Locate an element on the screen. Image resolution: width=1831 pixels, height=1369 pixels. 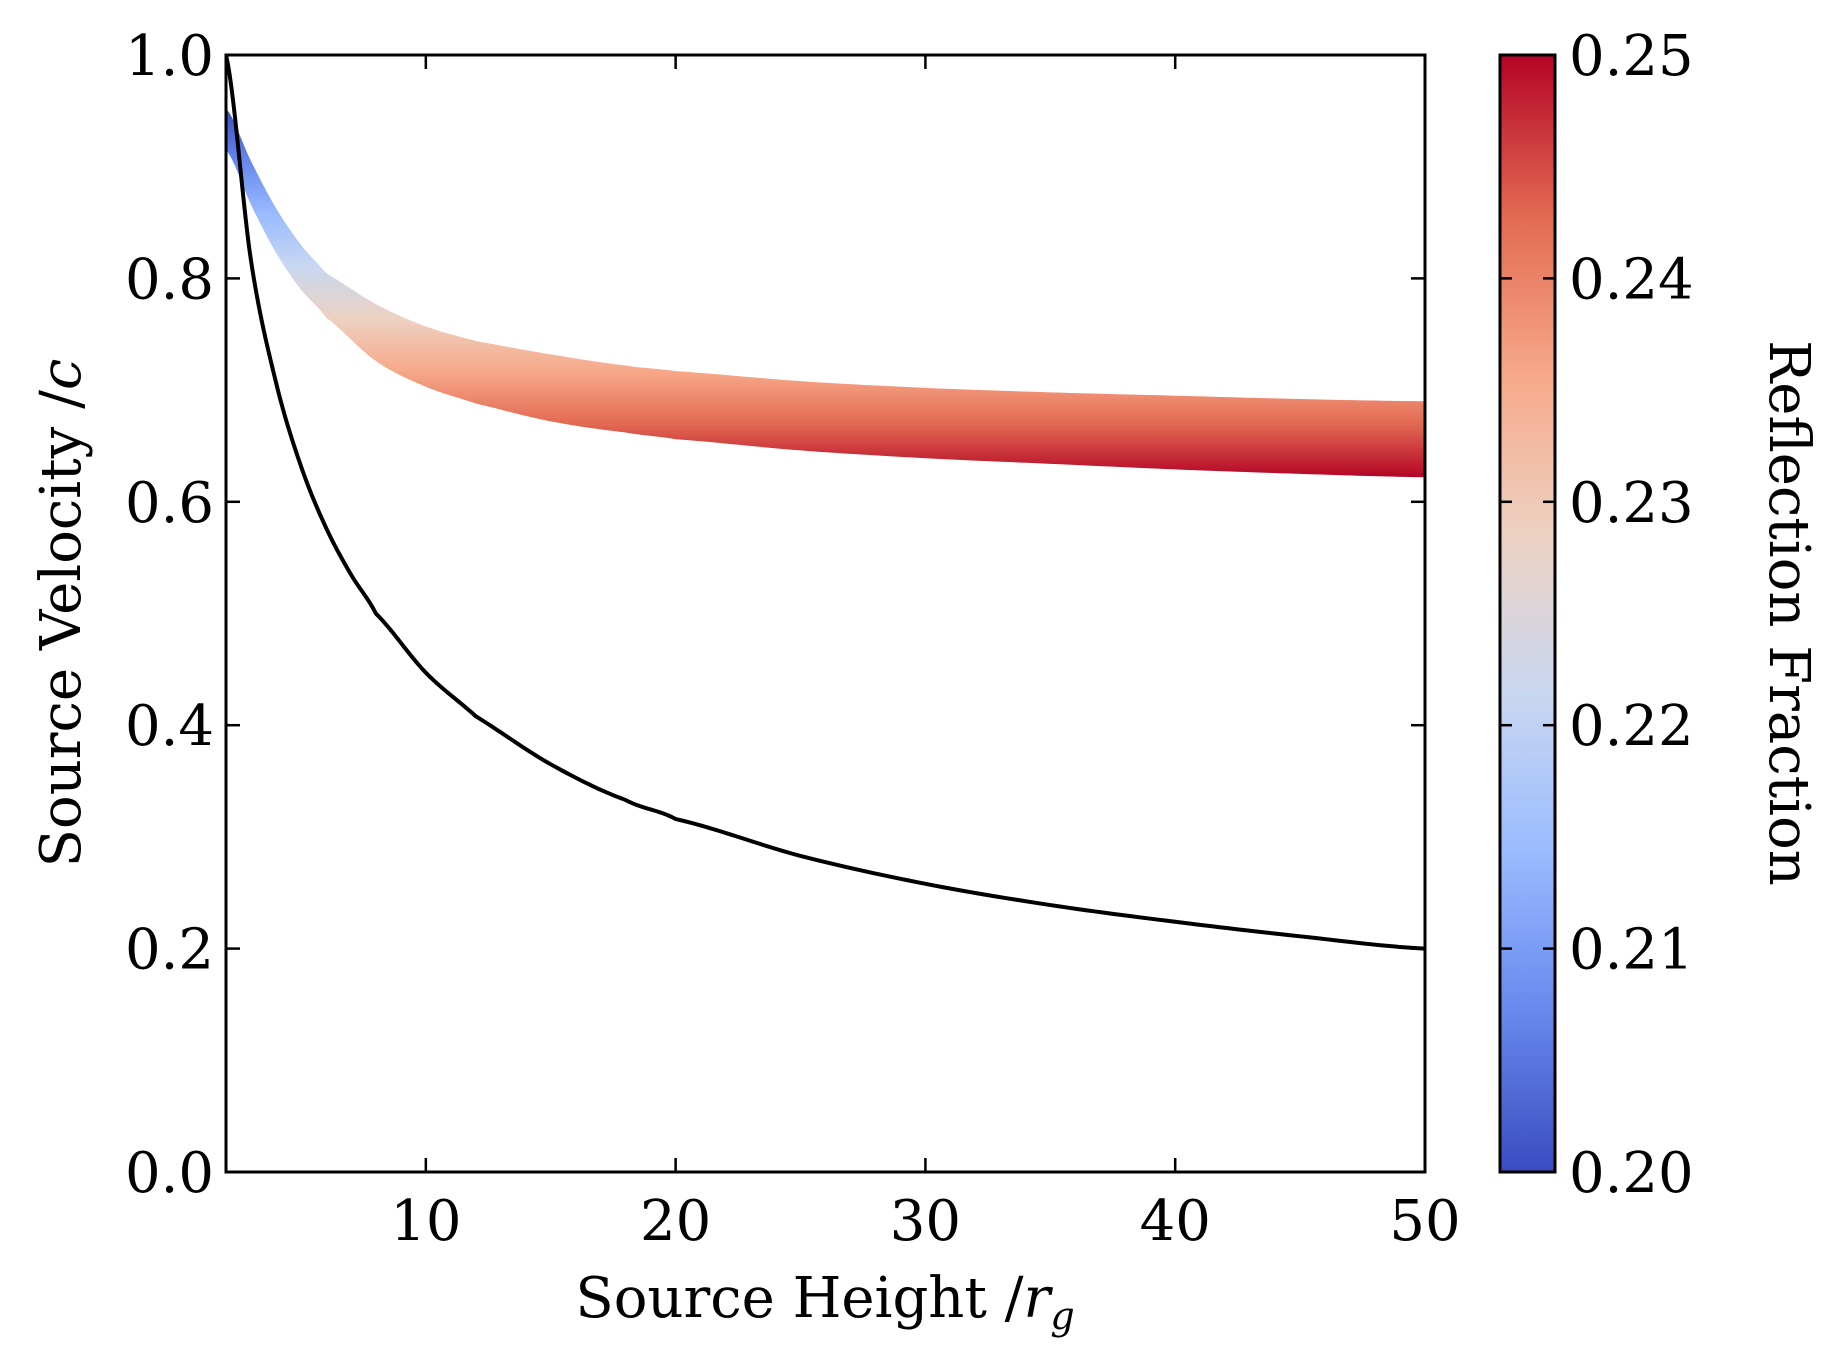
x-tick-label: 30 is located at coordinates (925, 1221).